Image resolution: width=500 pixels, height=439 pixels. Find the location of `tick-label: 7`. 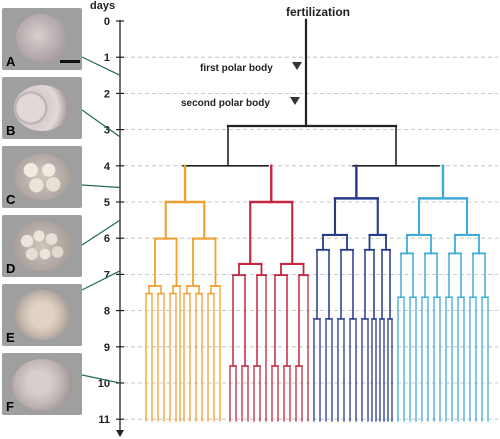

tick-label: 7 is located at coordinates (107, 275).